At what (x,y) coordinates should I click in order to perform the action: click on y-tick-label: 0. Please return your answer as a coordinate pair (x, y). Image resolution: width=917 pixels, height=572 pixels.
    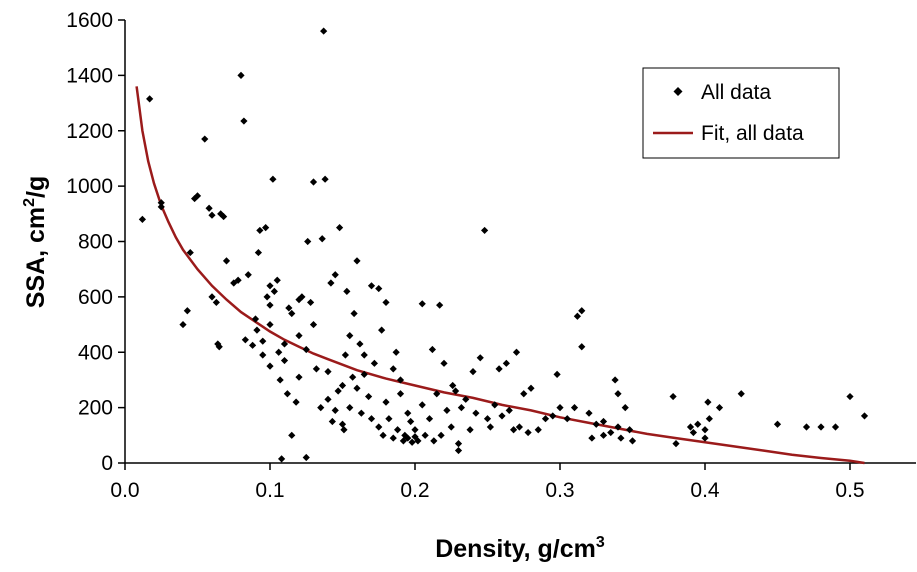
    Looking at the image, I should click on (107, 463).